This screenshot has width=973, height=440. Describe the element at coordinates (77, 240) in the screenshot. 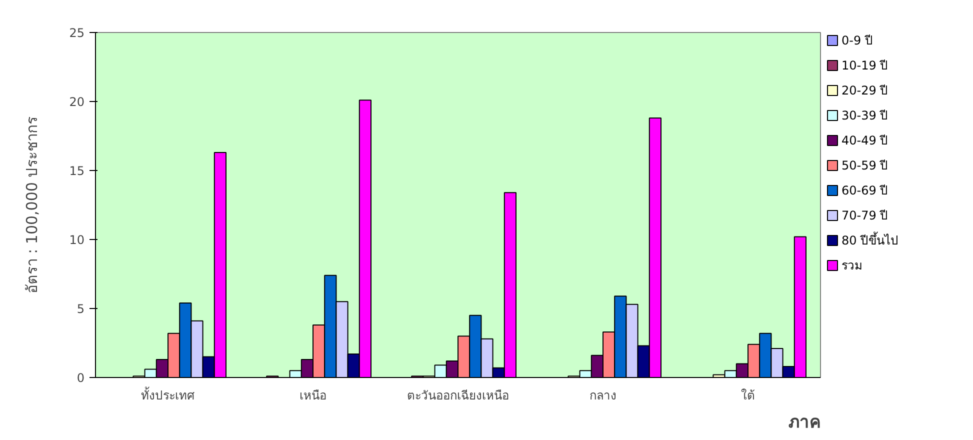

I see `y-tick-label: 10` at that location.